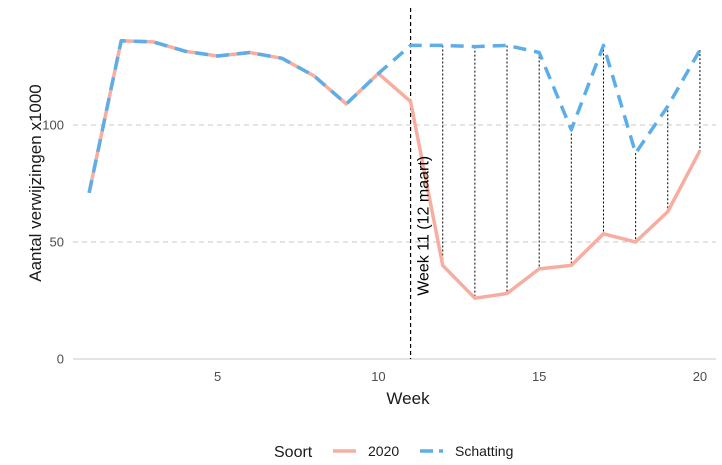 This screenshot has width=722, height=465. I want to click on y-tick-label-0: 0, so click(60, 359).